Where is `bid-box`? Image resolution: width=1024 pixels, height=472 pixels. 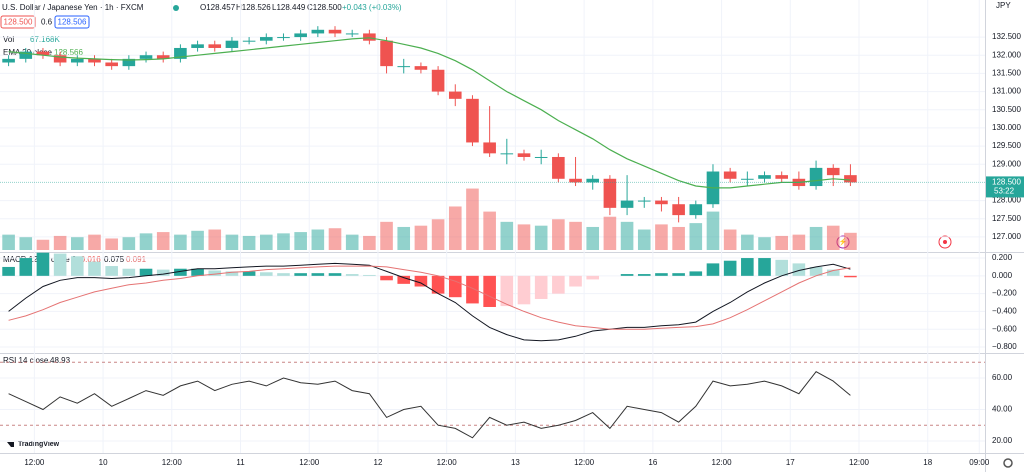
bid-box is located at coordinates (18, 22).